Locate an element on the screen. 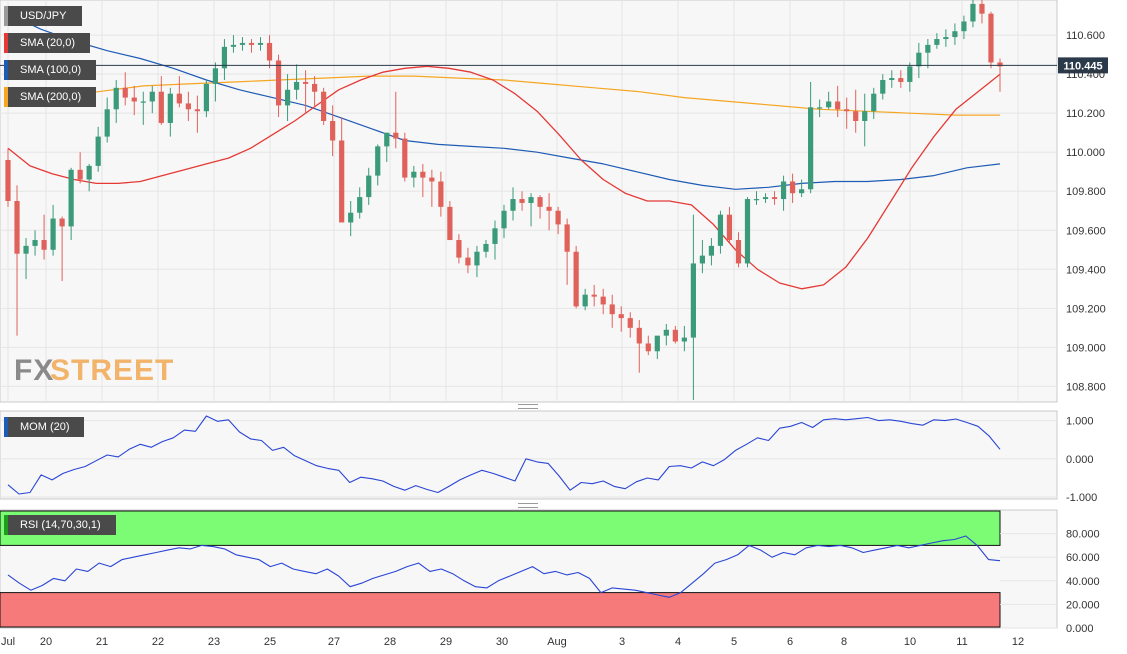 The image size is (1127, 654). mom-line is located at coordinates (504, 455).